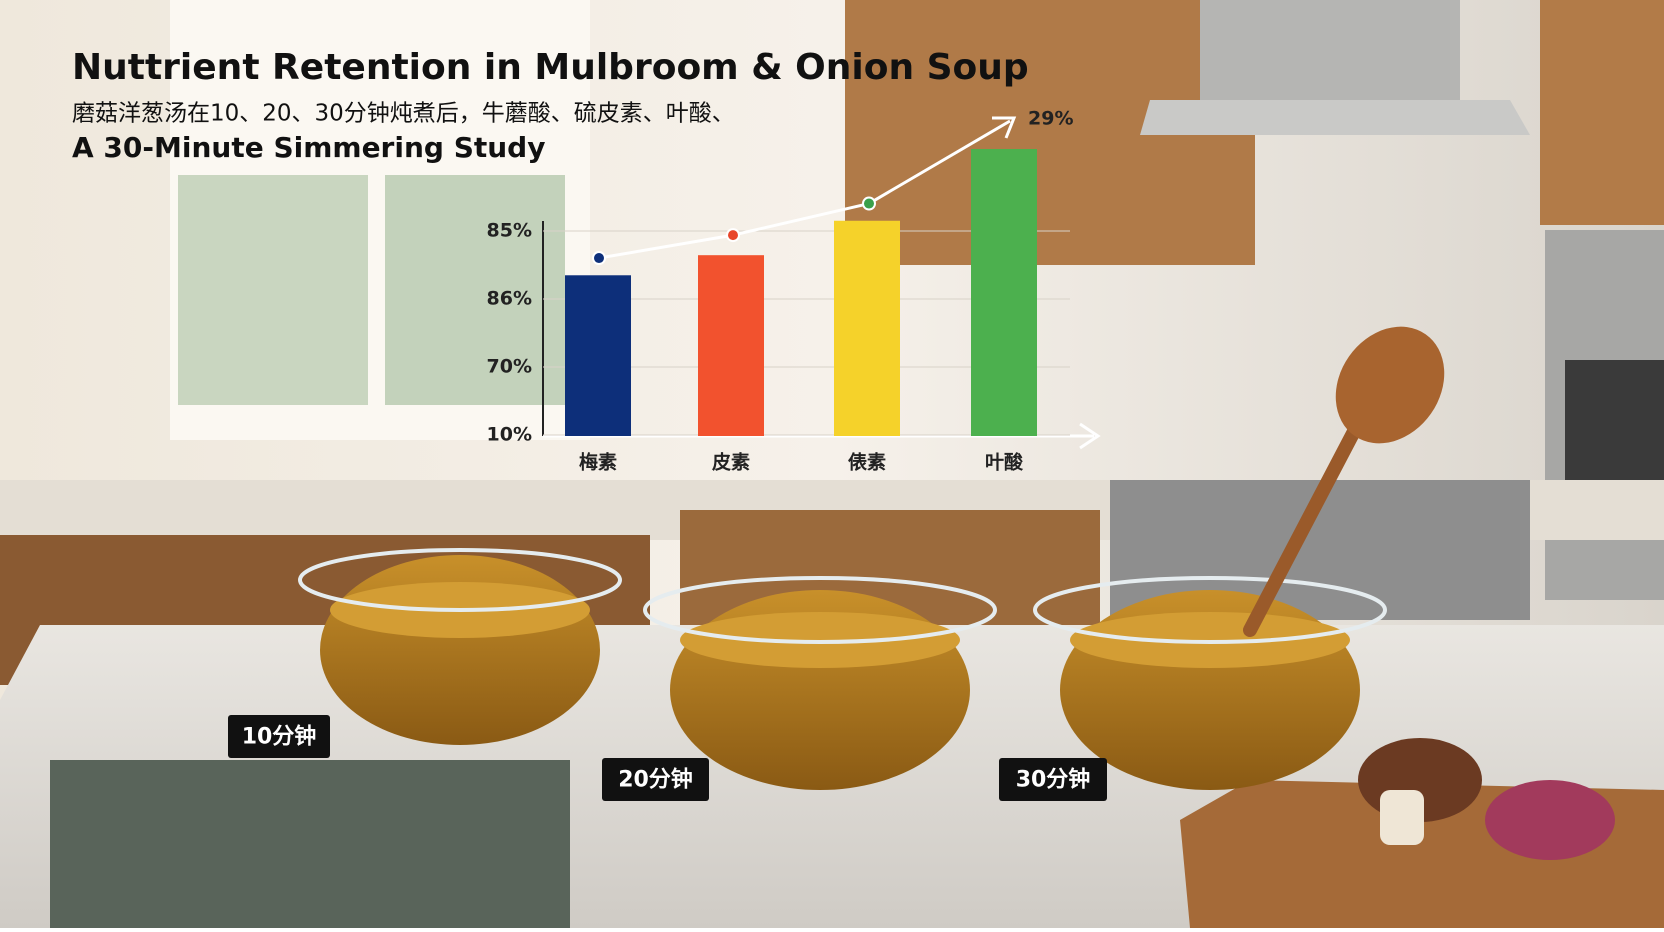 This screenshot has height=932, width=1664. Describe the element at coordinates (939, 162) in the screenshot. I see `trend-arrow` at that location.